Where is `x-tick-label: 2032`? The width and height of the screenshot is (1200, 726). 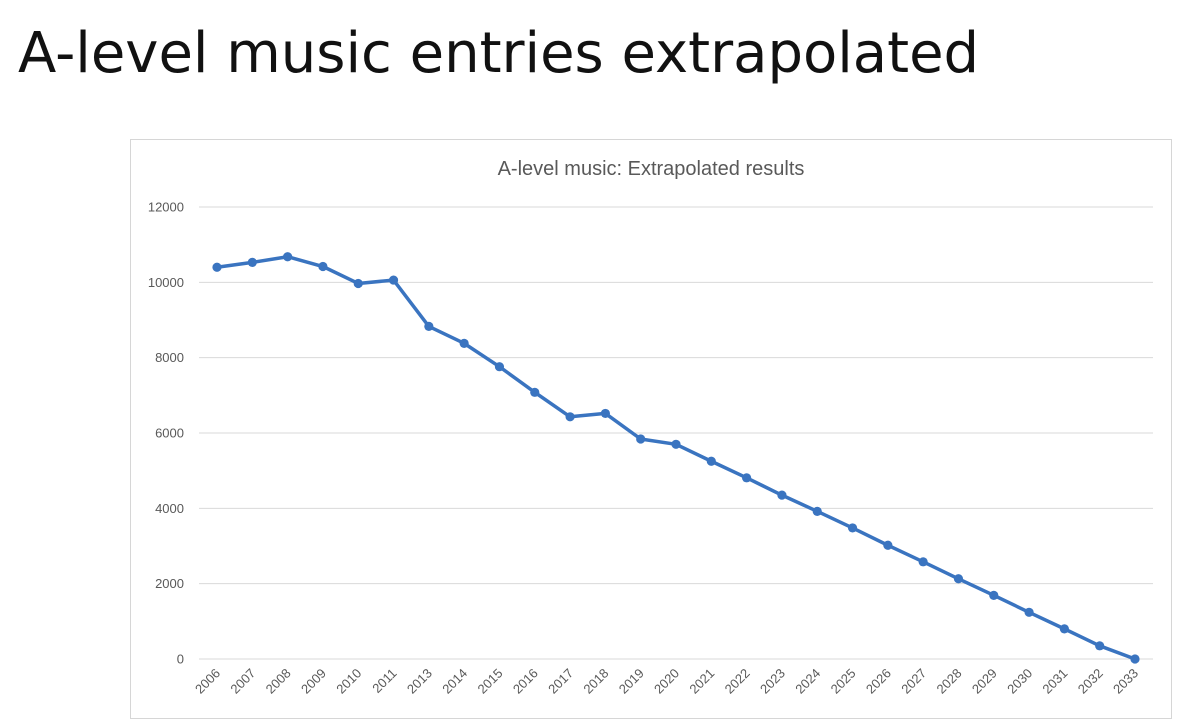
x-tick-label: 2032 is located at coordinates (1090, 681).